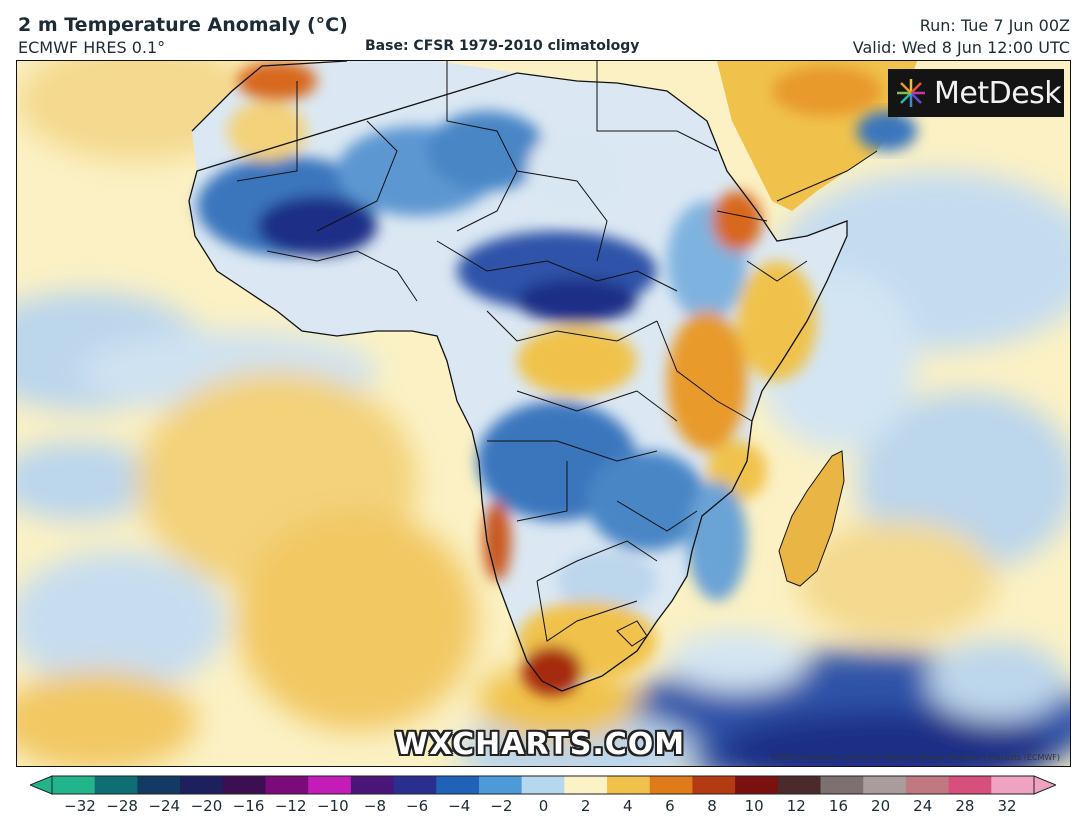 This screenshot has width=1088, height=833. Describe the element at coordinates (961, 47) in the screenshot. I see `valid-time-label: Valid: Wed 8 Jun 12:00 UTC` at that location.